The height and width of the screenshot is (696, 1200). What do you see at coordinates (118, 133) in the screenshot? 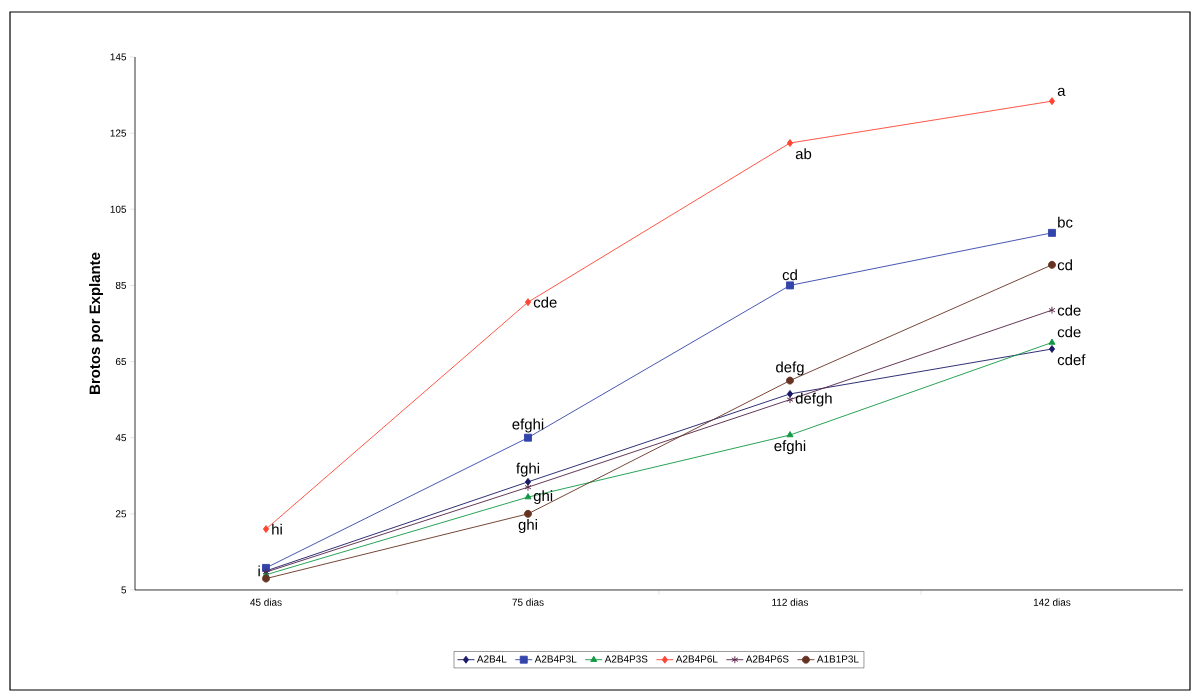
I see `y-tick-label: 125` at bounding box center [118, 133].